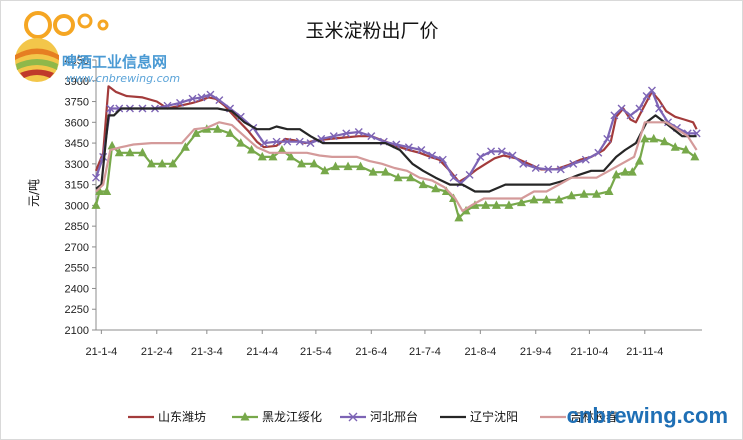  I want to click on chart-legend: 山东潍坊 黑龙江绥化 河北邢台 辽宁沈阳 吉林长春, so click(373, 416).